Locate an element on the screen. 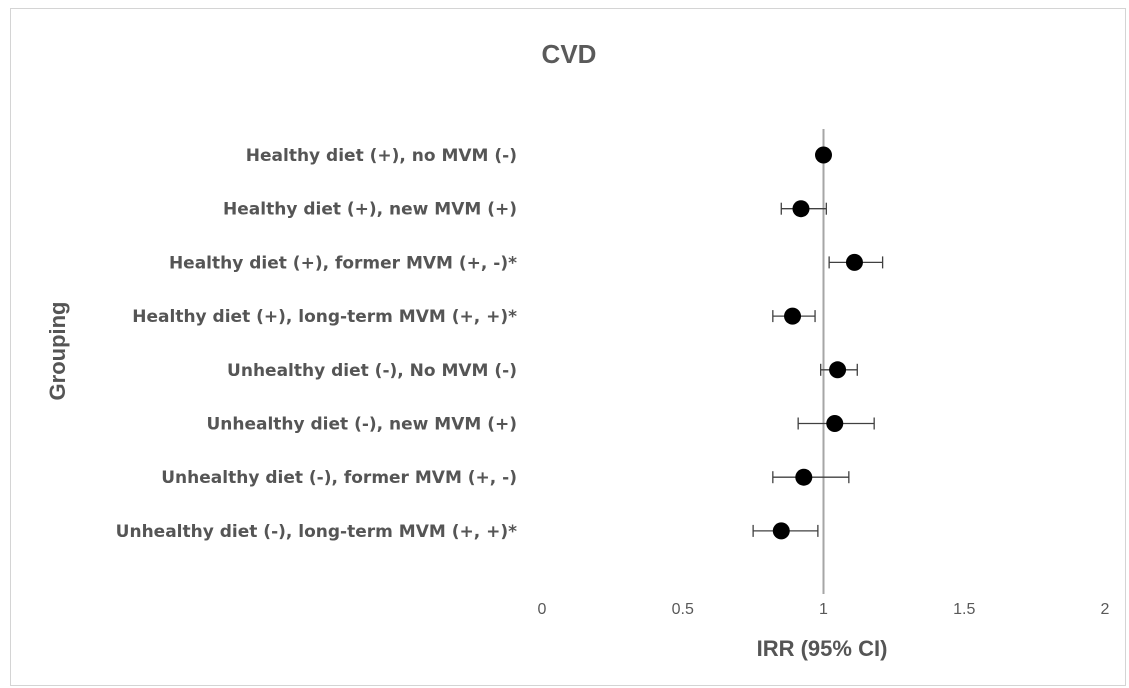 The height and width of the screenshot is (688, 1129). category-label: Healthy diet (+), long-term MVM (+, +)* is located at coordinates (324, 317).